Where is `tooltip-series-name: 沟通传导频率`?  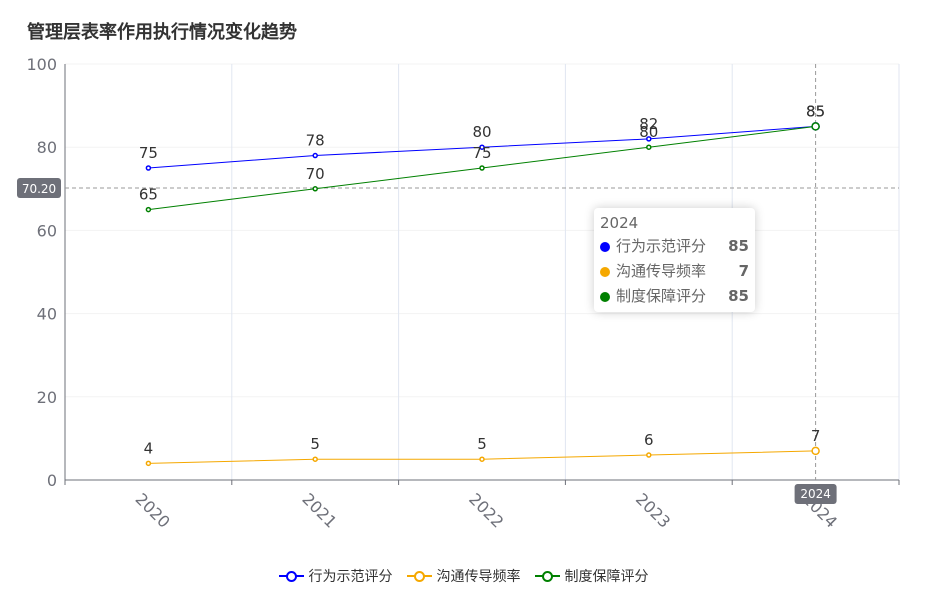
tooltip-series-name: 沟通传导频率 is located at coordinates (661, 271).